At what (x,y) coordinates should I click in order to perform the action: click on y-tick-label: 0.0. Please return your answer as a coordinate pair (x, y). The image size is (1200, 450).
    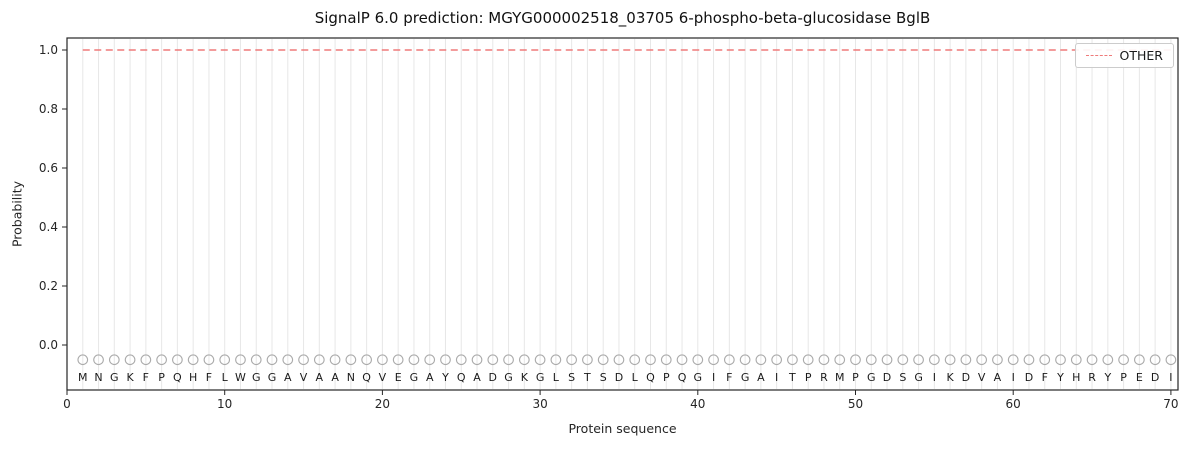
    Looking at the image, I should click on (48, 345).